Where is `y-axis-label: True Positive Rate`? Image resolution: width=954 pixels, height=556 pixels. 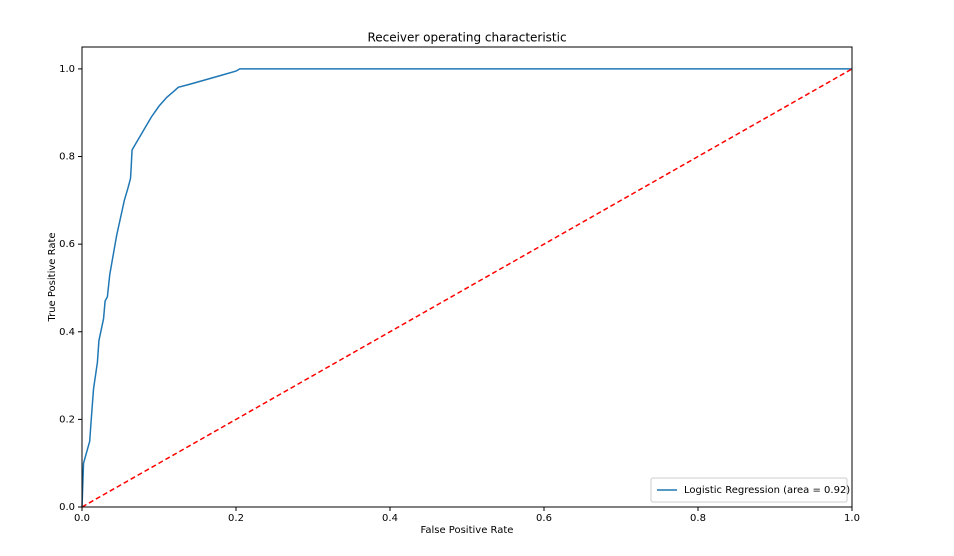
y-axis-label: True Positive Rate is located at coordinates (52, 277).